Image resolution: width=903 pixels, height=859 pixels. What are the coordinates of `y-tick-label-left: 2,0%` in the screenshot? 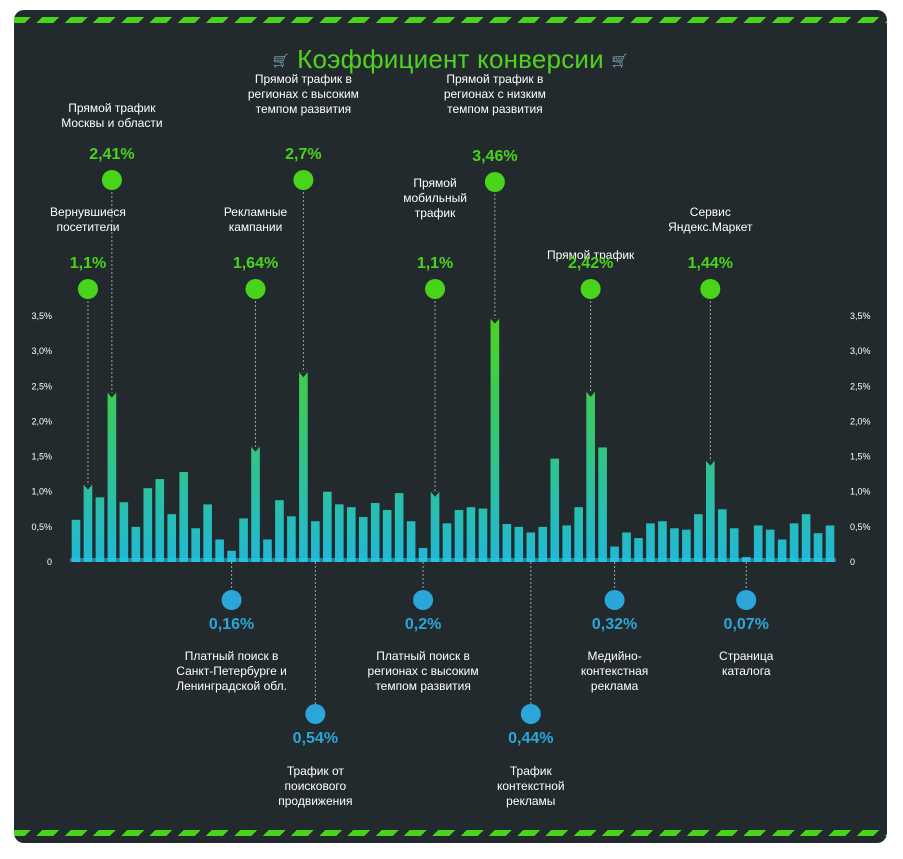 It's located at (41, 421).